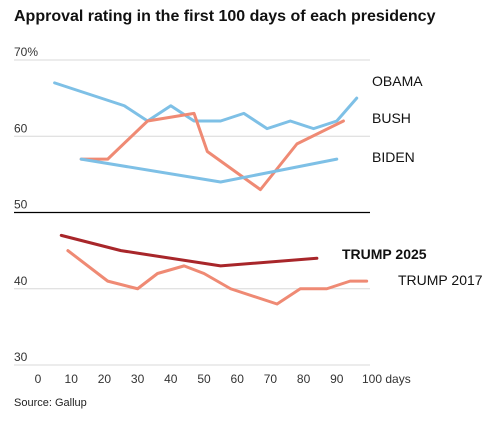 The image size is (494, 428). Describe the element at coordinates (271, 379) in the screenshot. I see `x-tick-label: 70` at that location.